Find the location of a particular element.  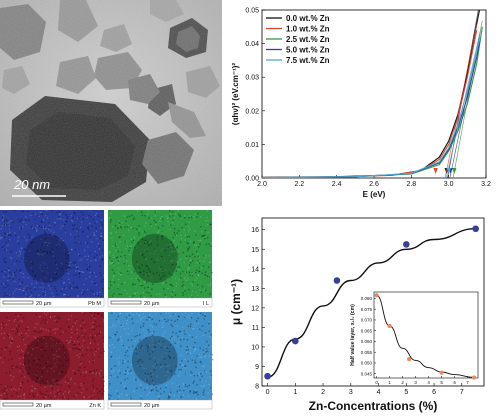

legend-label-0: 0.0 wt.% Zn is located at coordinates (308, 18).